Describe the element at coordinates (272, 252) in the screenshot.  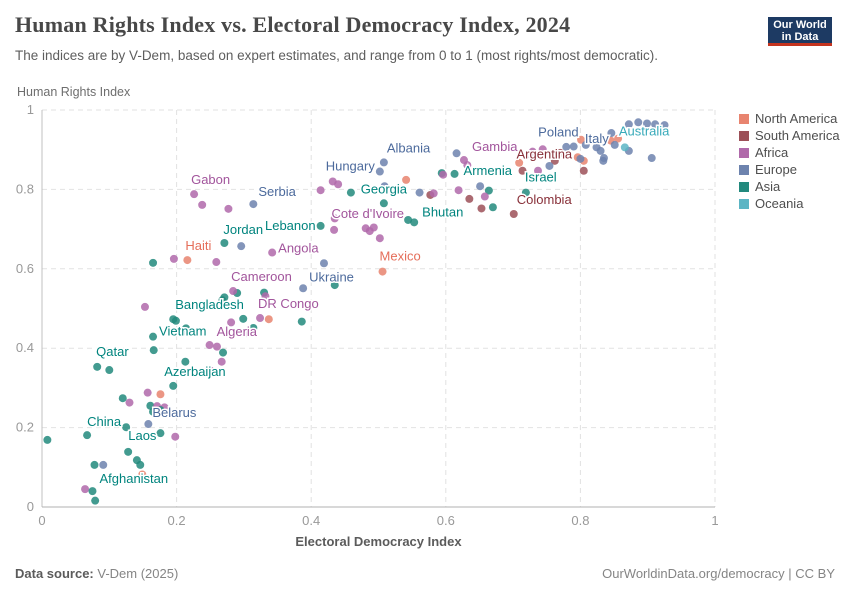
I see `data-point-angola` at that location.